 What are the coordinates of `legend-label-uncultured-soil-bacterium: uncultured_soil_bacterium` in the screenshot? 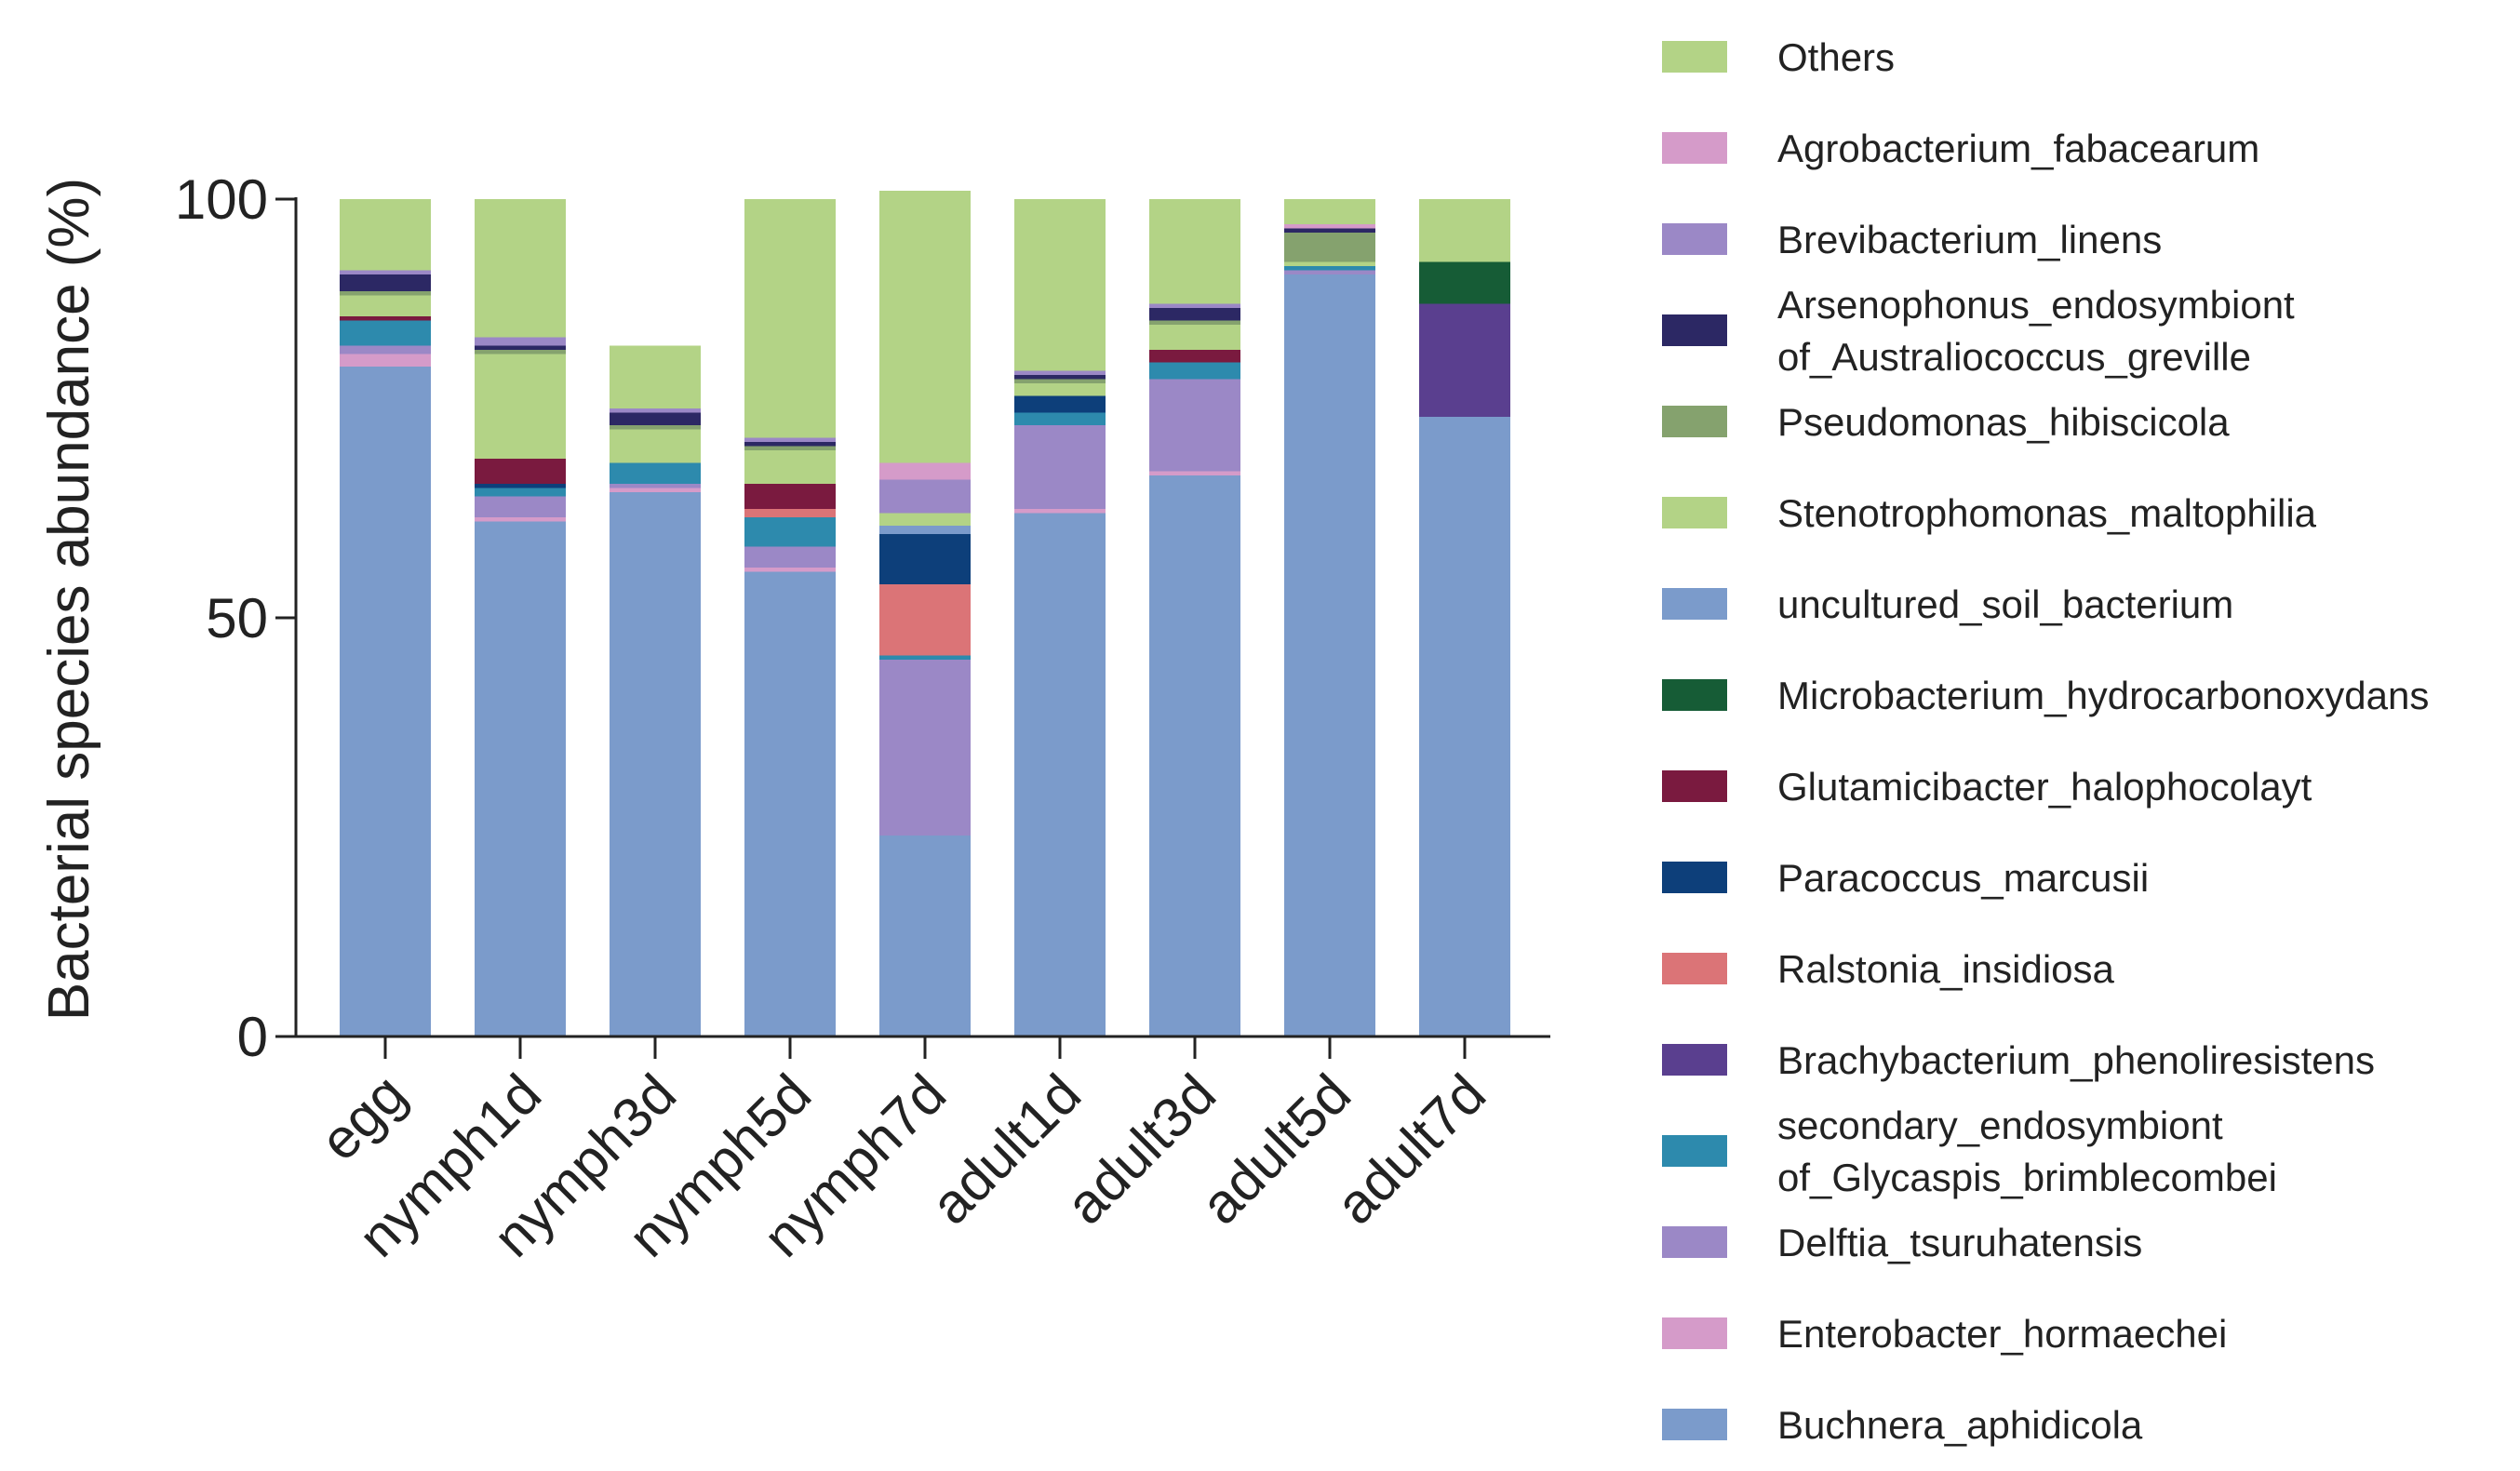 It's located at (2005, 604).